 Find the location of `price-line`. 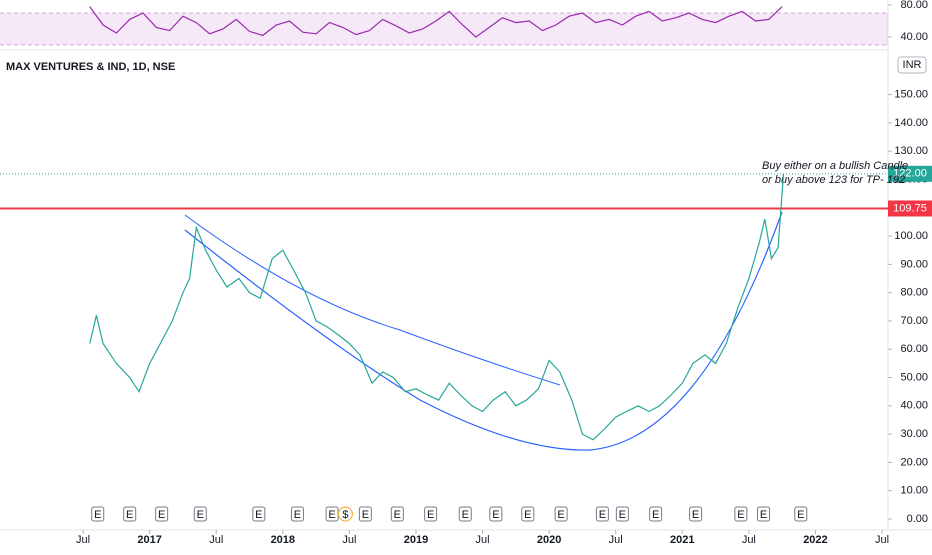

price-line is located at coordinates (436, 22).